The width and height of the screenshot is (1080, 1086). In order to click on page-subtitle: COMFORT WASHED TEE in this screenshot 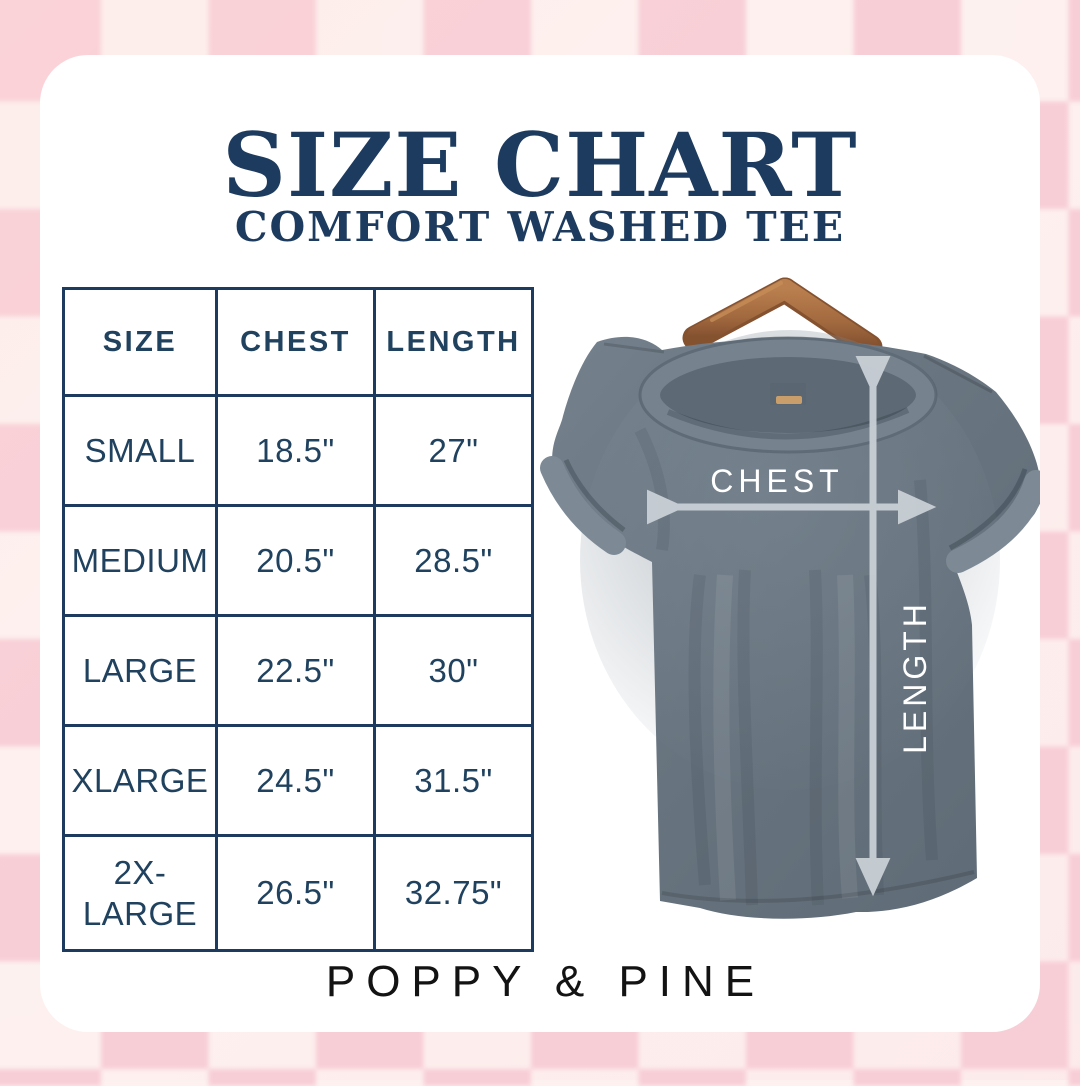, I will do `click(540, 227)`.